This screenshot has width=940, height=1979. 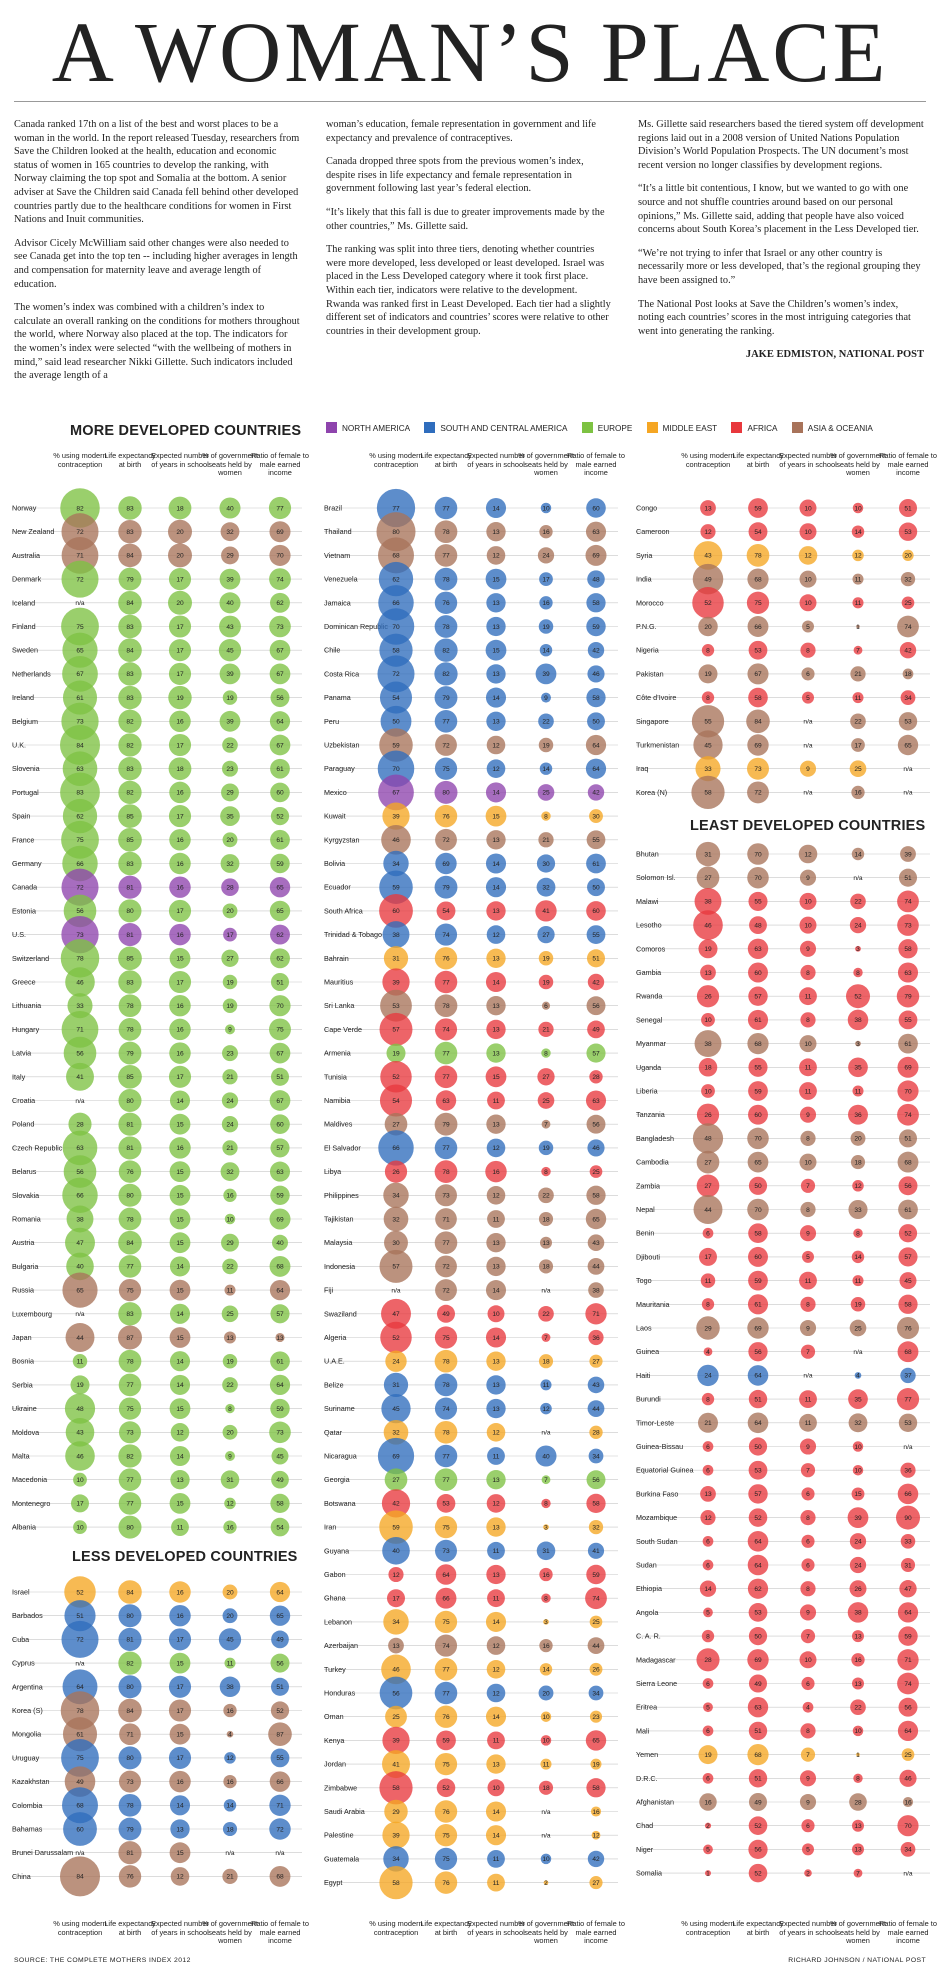 I want to click on country-label: Burundi, so click(x=648, y=1399).